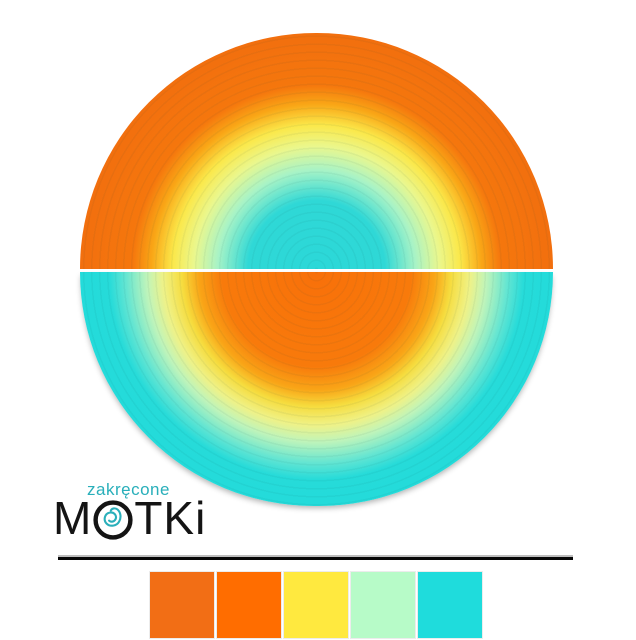 The height and width of the screenshot is (640, 636). What do you see at coordinates (73, 518) in the screenshot?
I see `logo-word-prefix: M` at bounding box center [73, 518].